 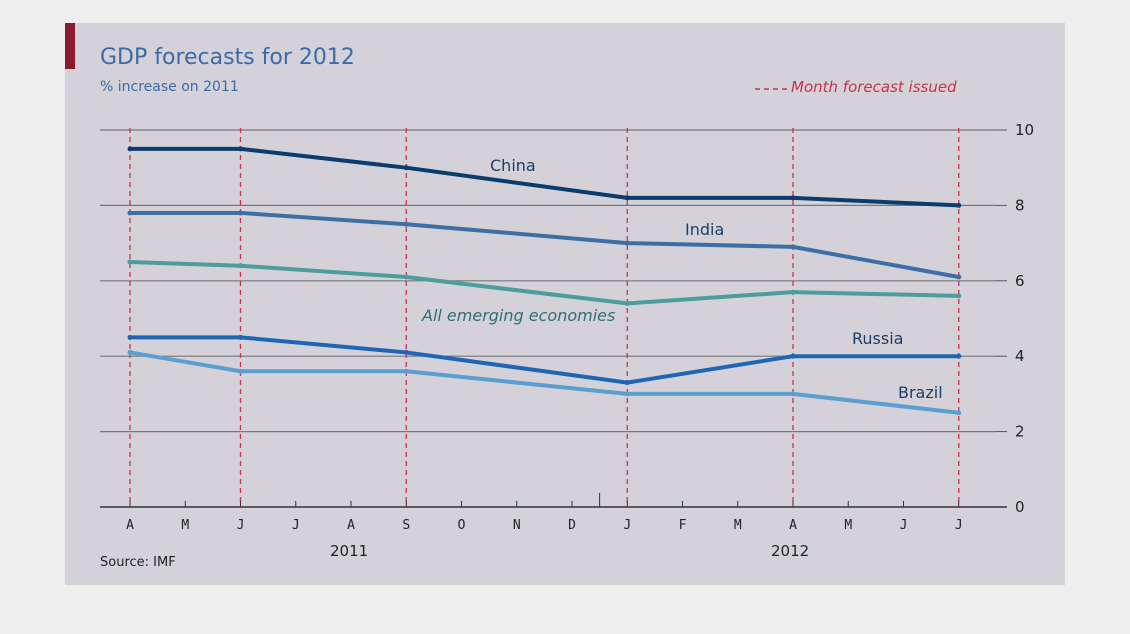 What do you see at coordinates (1020, 205) in the screenshot?
I see `y-tick-label: 8` at bounding box center [1020, 205].